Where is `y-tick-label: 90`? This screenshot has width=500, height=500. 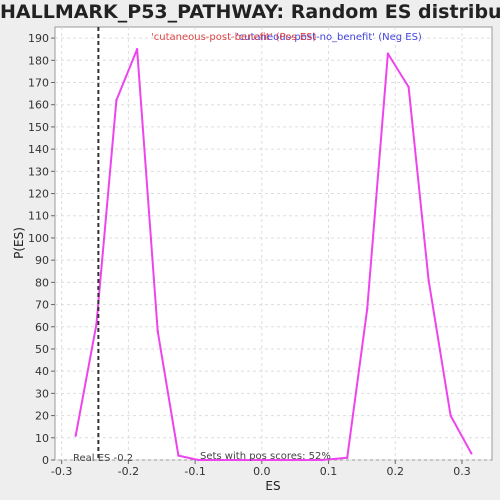
y-tick-label: 90 is located at coordinates (42, 260).